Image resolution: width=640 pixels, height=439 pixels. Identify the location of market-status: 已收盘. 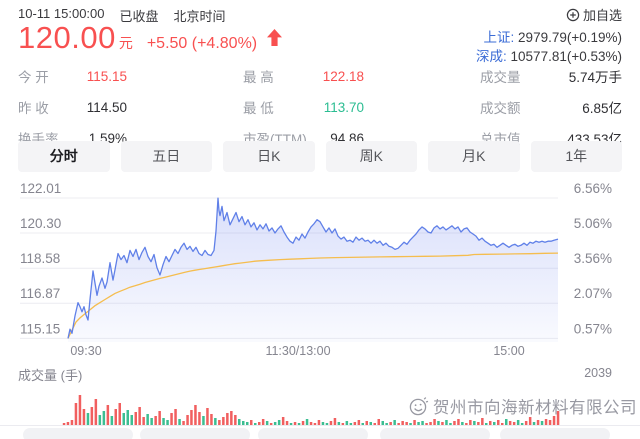
(139, 16).